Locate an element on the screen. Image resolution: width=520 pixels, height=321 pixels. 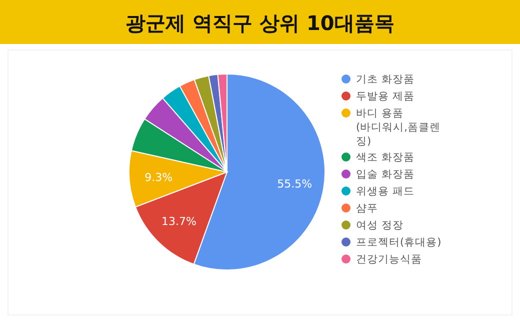
legend-label: 건강기능식품 is located at coordinates (389, 260).